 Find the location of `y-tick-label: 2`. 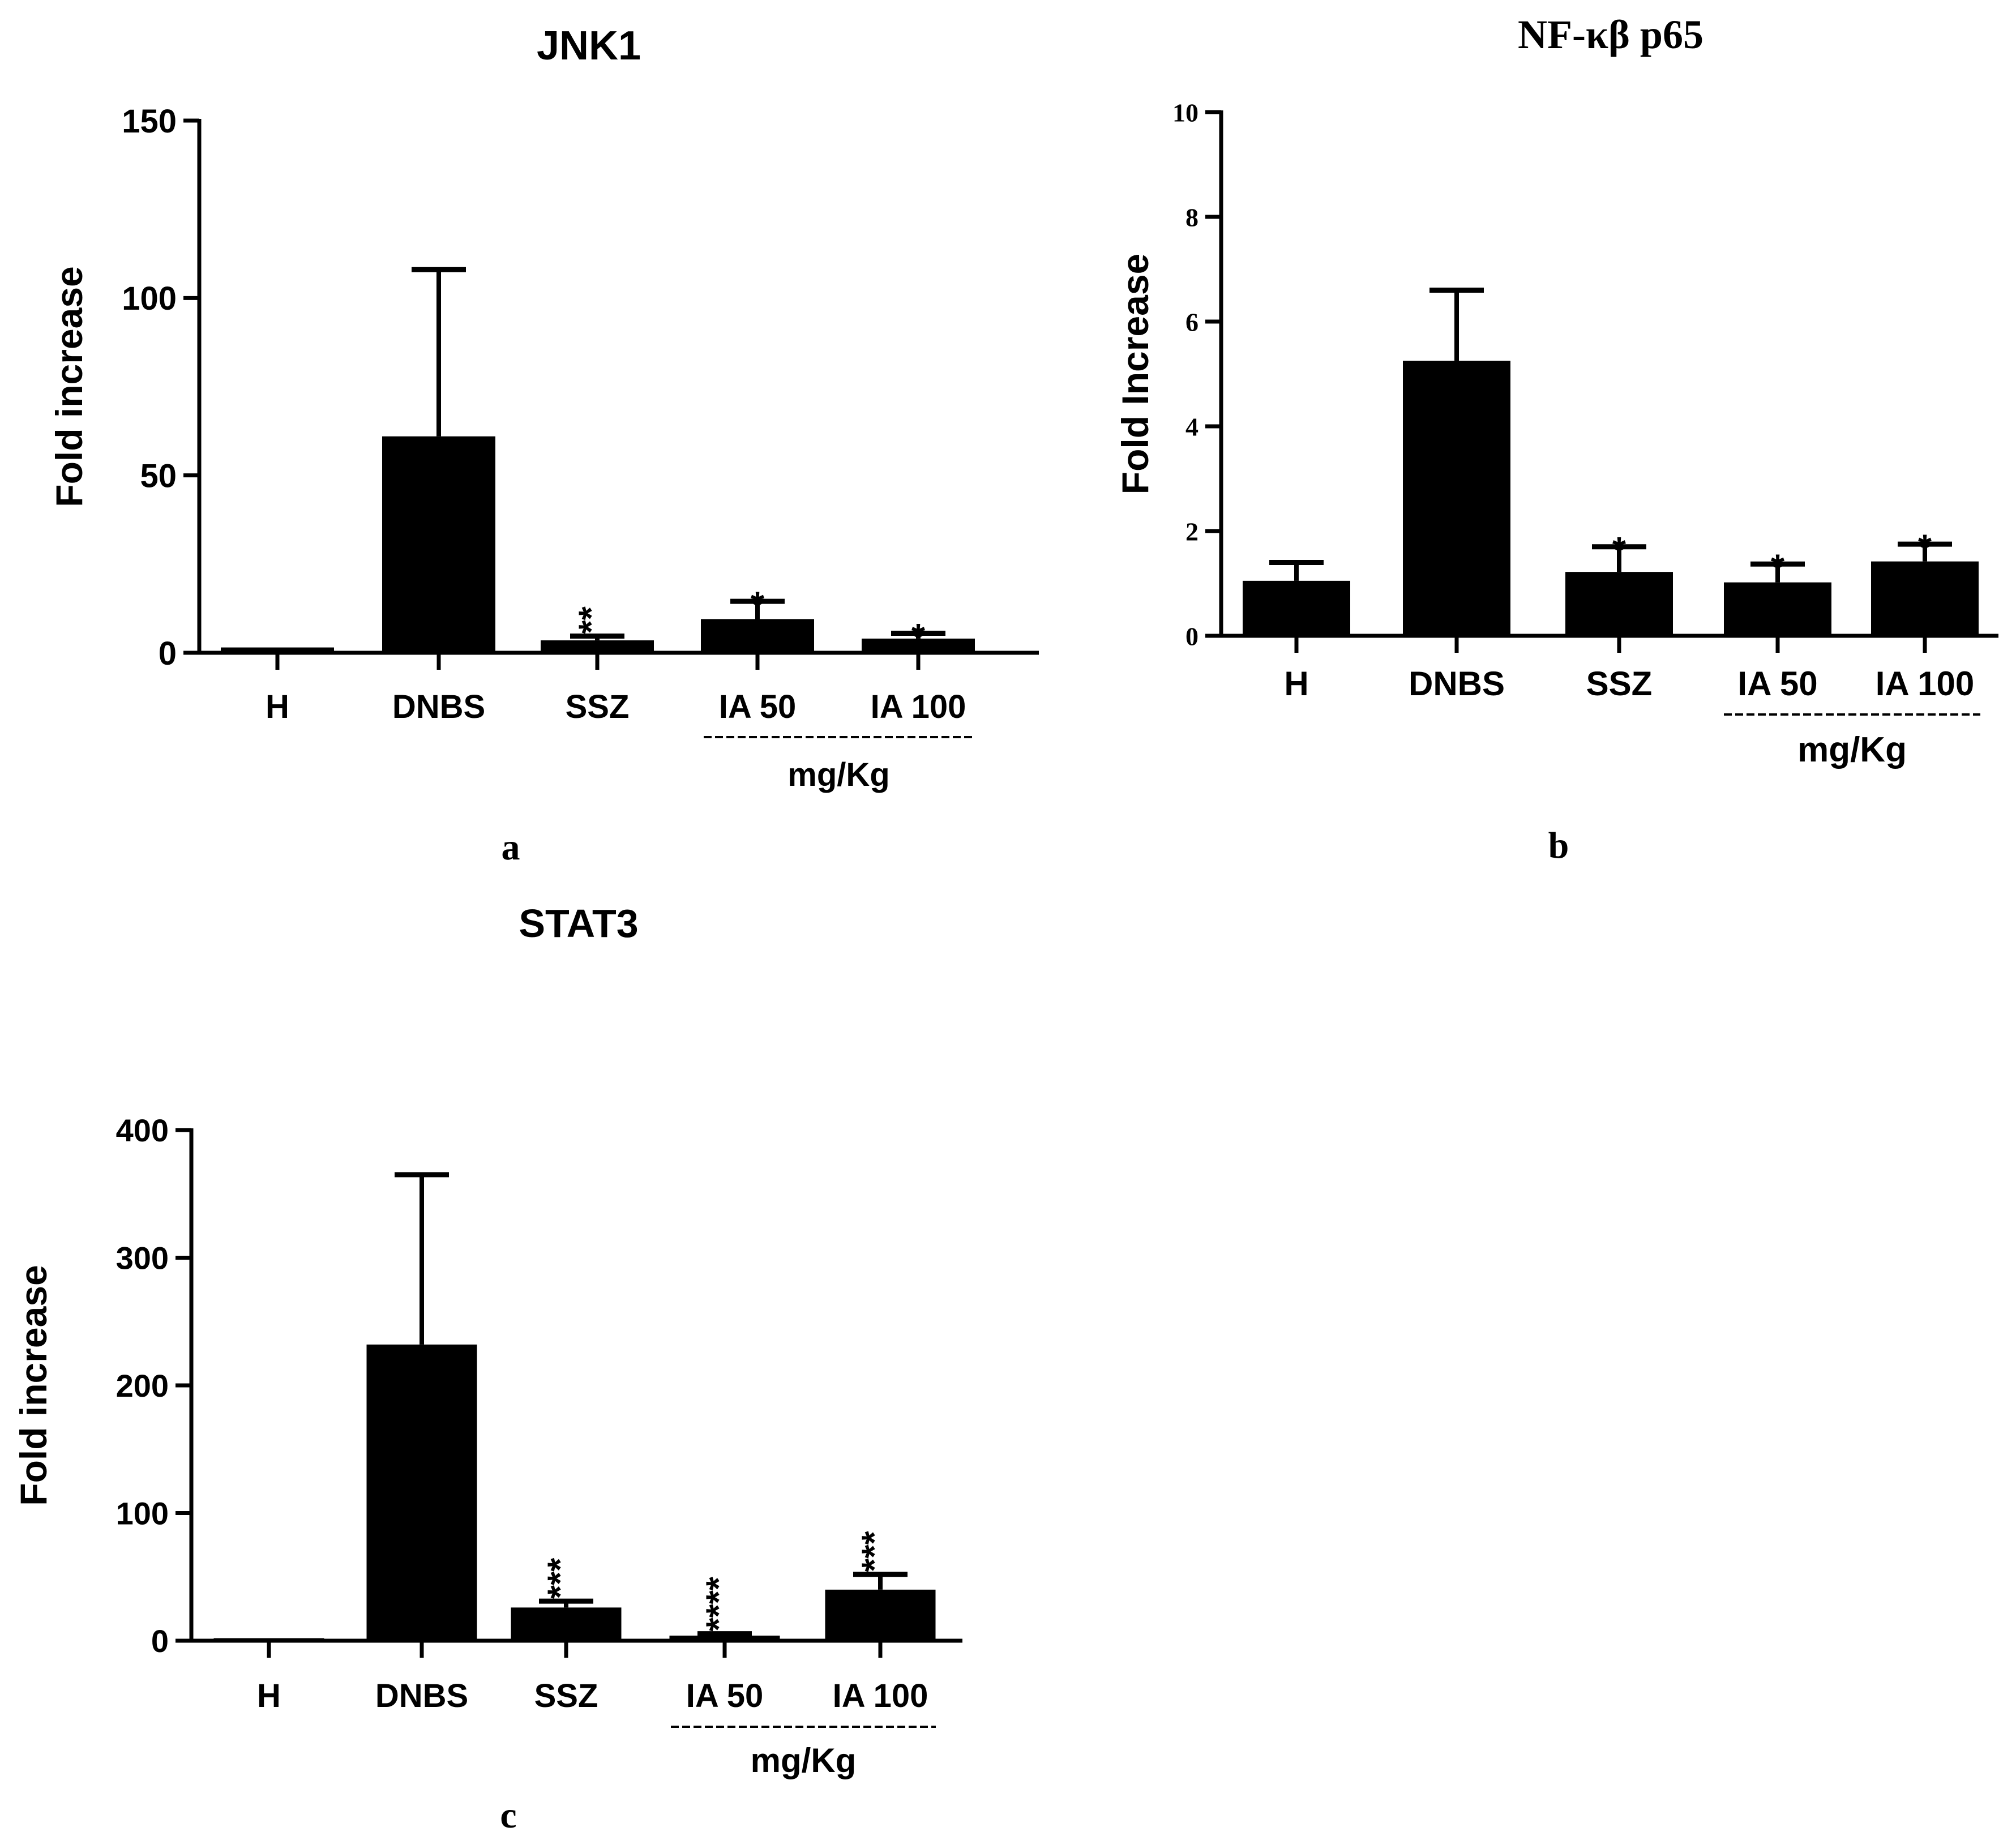

y-tick-label: 2 is located at coordinates (1192, 531).